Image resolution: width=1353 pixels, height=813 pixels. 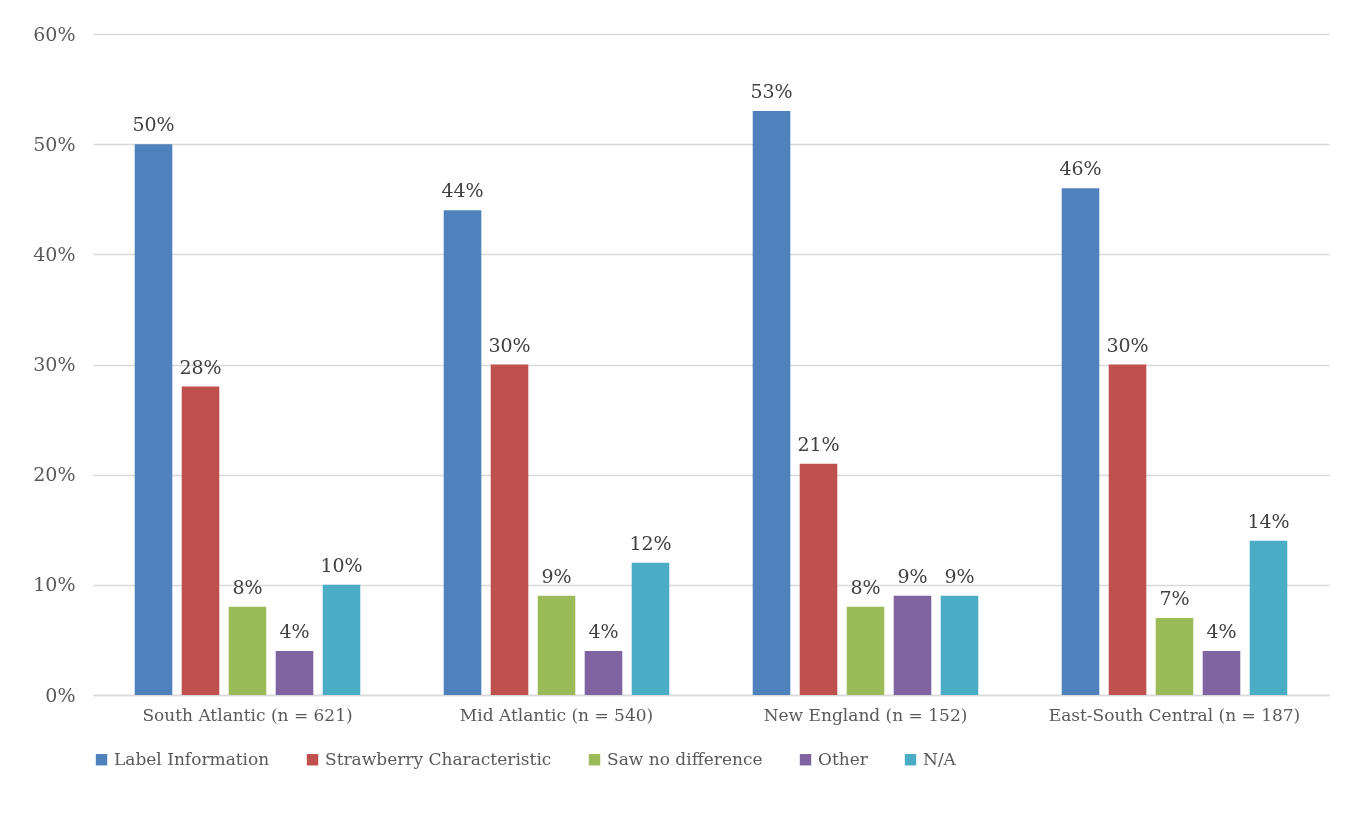 What do you see at coordinates (685, 758) in the screenshot?
I see `legend-label: Saw no difference` at bounding box center [685, 758].